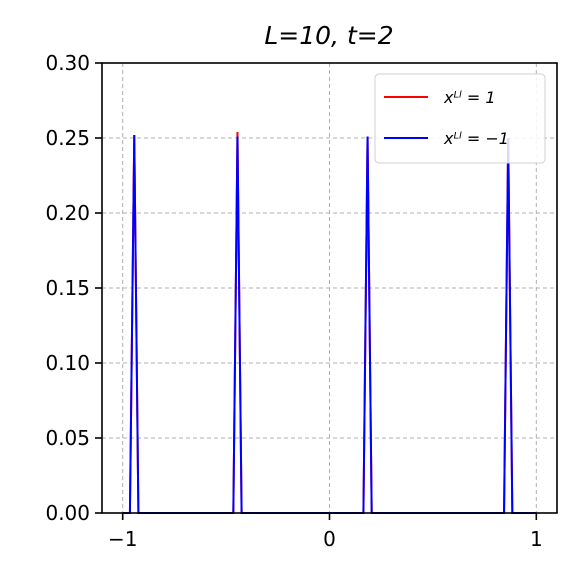 This screenshot has height=580, width=580. Describe the element at coordinates (67, 213) in the screenshot. I see `y-tick-label: 0.20` at that location.